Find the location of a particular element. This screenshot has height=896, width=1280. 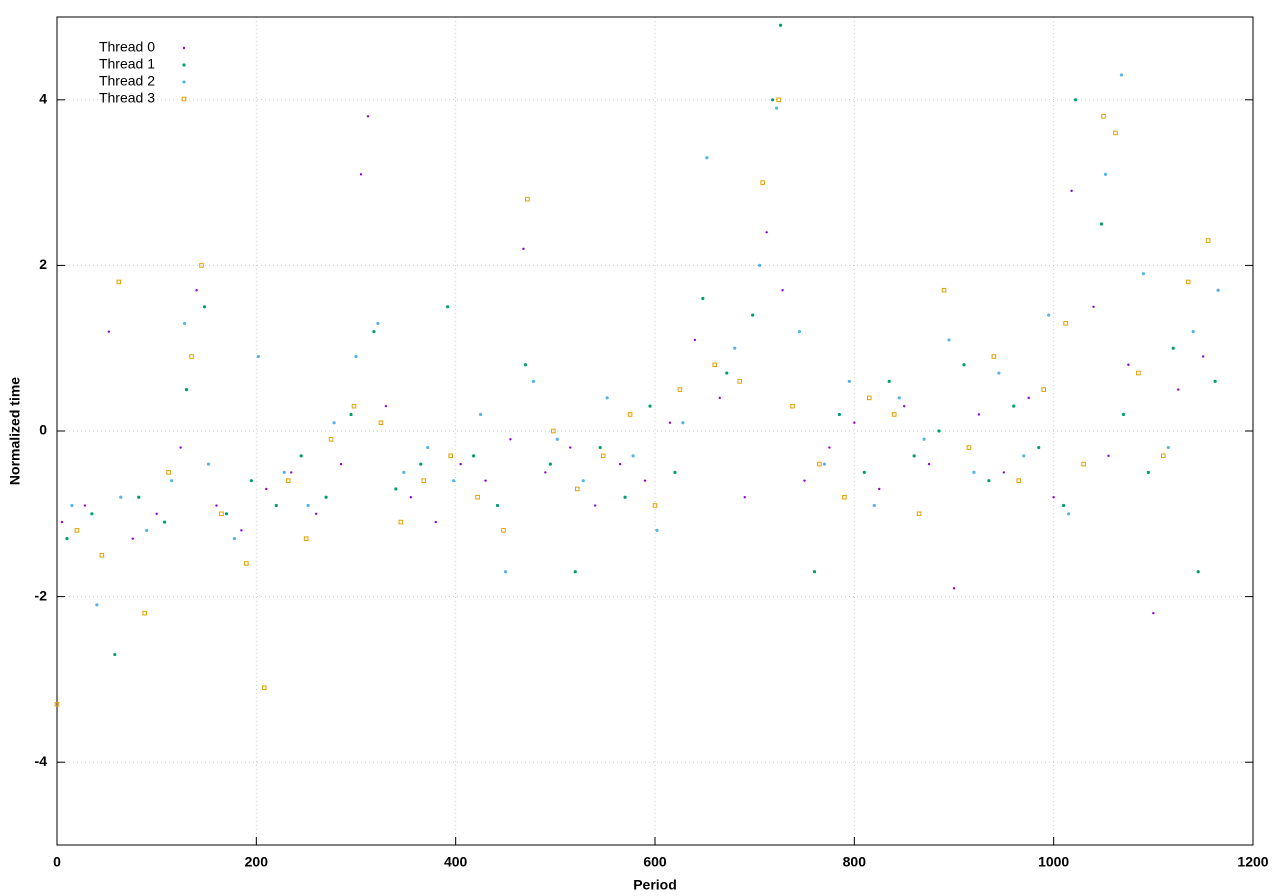

y-tick-label: 4 is located at coordinates (43, 99).